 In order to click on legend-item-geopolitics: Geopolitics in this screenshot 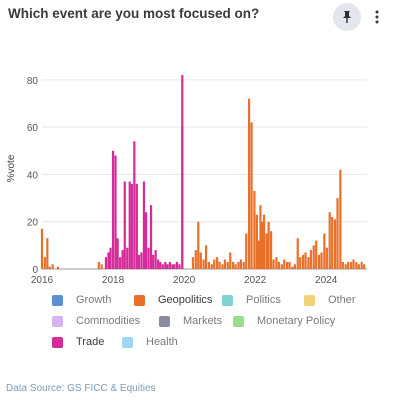, I will do `click(173, 300)`.